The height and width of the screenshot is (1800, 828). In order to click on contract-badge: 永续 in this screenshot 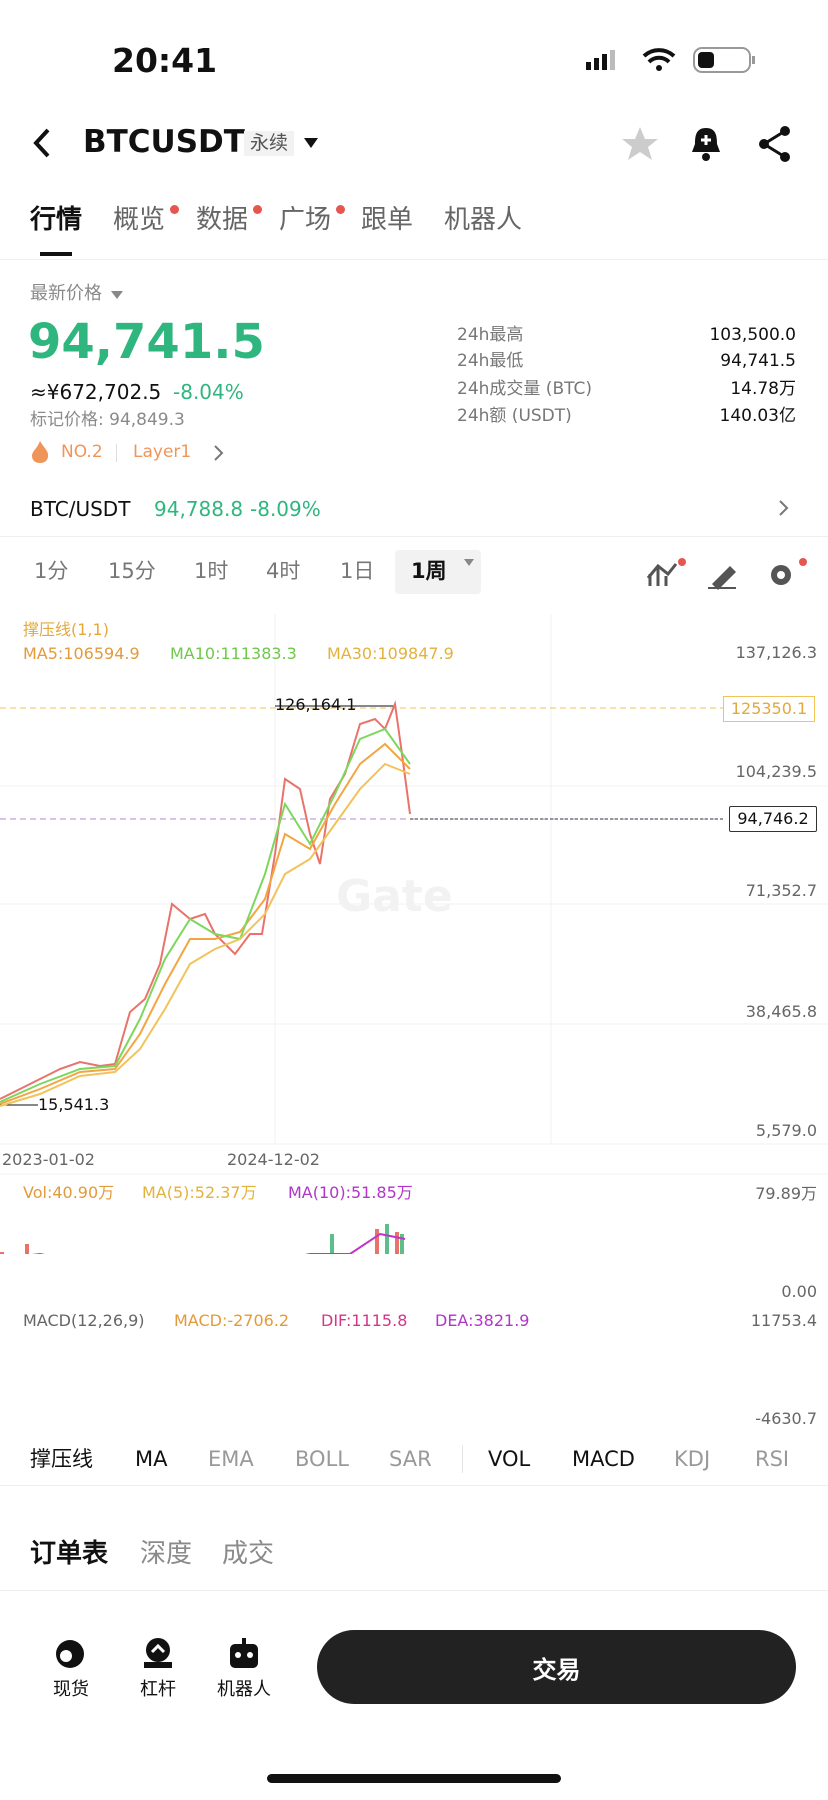, I will do `click(269, 143)`.